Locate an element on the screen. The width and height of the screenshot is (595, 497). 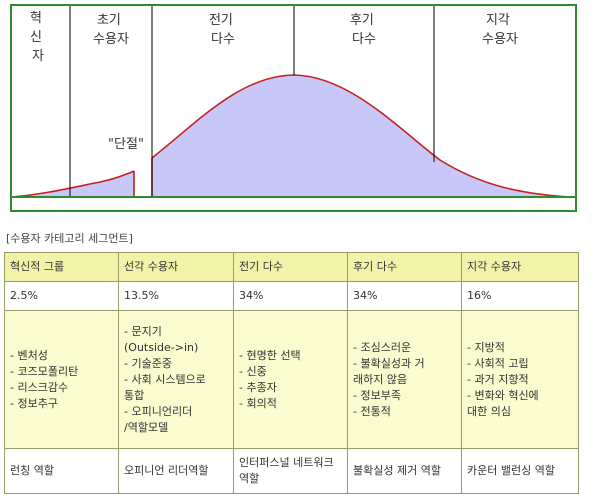
column-header: 후기 다수 is located at coordinates (404, 267).